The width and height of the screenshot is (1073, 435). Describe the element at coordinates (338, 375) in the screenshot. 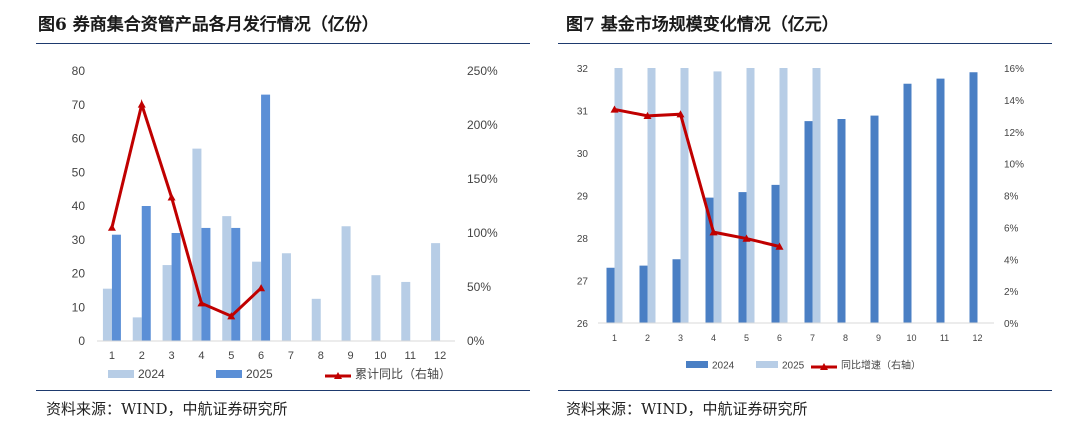

I see `fig6-legend-marker-line` at that location.